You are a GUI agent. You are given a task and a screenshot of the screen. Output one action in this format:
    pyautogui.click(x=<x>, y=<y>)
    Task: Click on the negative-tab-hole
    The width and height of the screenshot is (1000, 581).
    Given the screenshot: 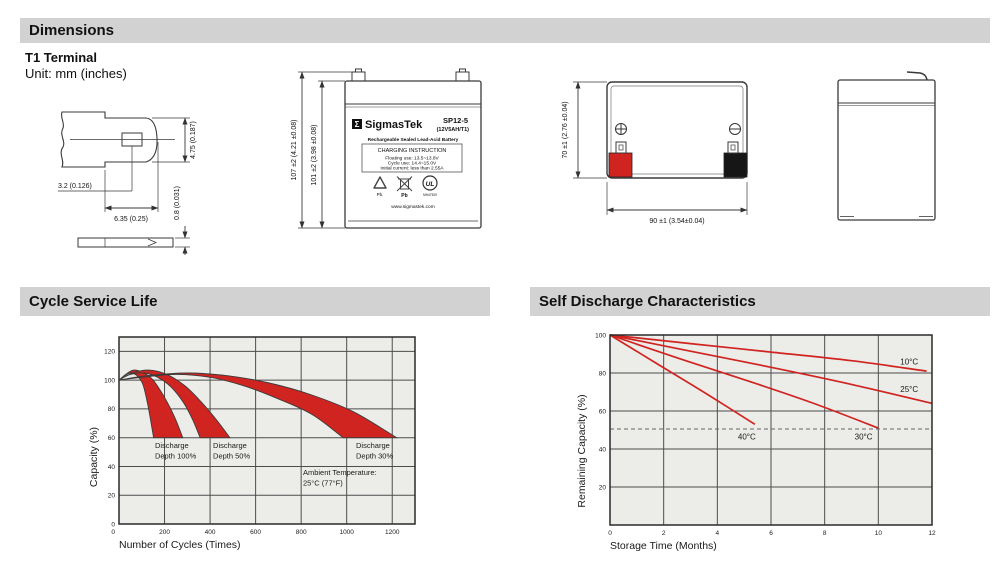 What is the action you would take?
    pyautogui.click(x=733, y=147)
    